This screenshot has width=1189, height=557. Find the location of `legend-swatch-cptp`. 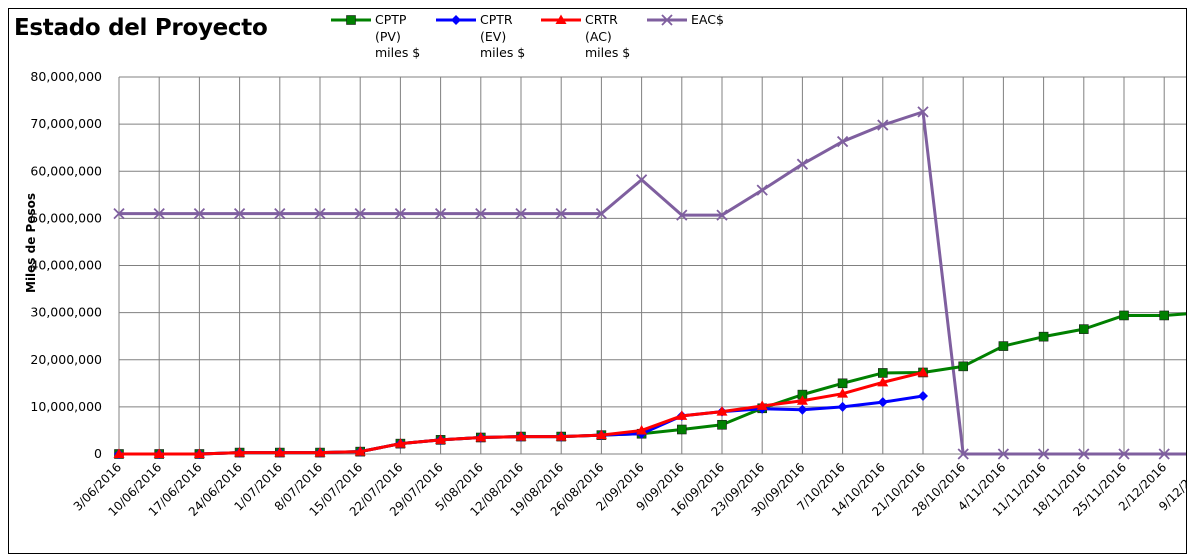

legend-swatch-cptp is located at coordinates (351, 20).